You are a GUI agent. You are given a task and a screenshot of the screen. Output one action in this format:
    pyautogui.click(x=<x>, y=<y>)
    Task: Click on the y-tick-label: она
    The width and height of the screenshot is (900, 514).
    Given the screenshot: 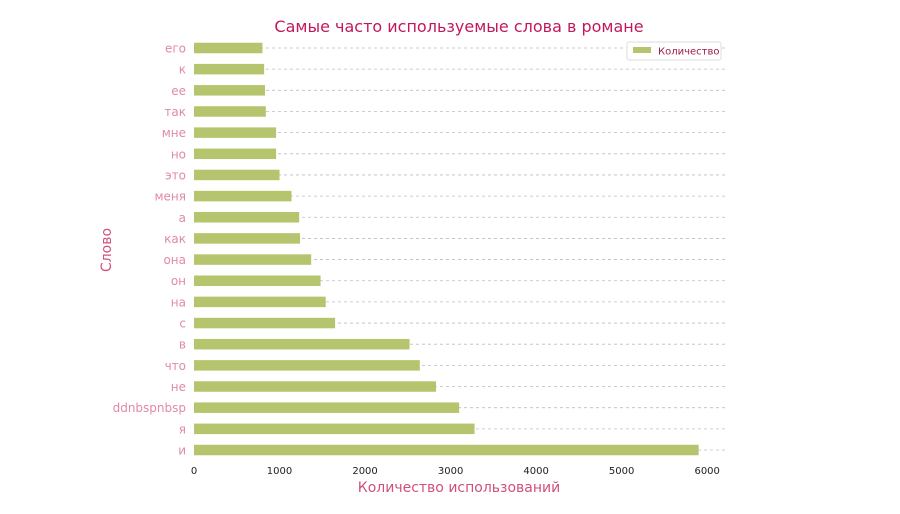 What is the action you would take?
    pyautogui.click(x=174, y=260)
    